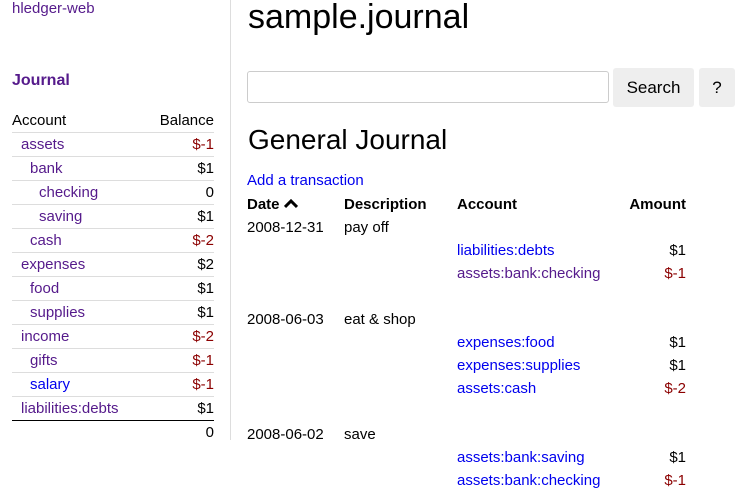 The image size is (742, 493). I want to click on account-link: saving, so click(61, 216).